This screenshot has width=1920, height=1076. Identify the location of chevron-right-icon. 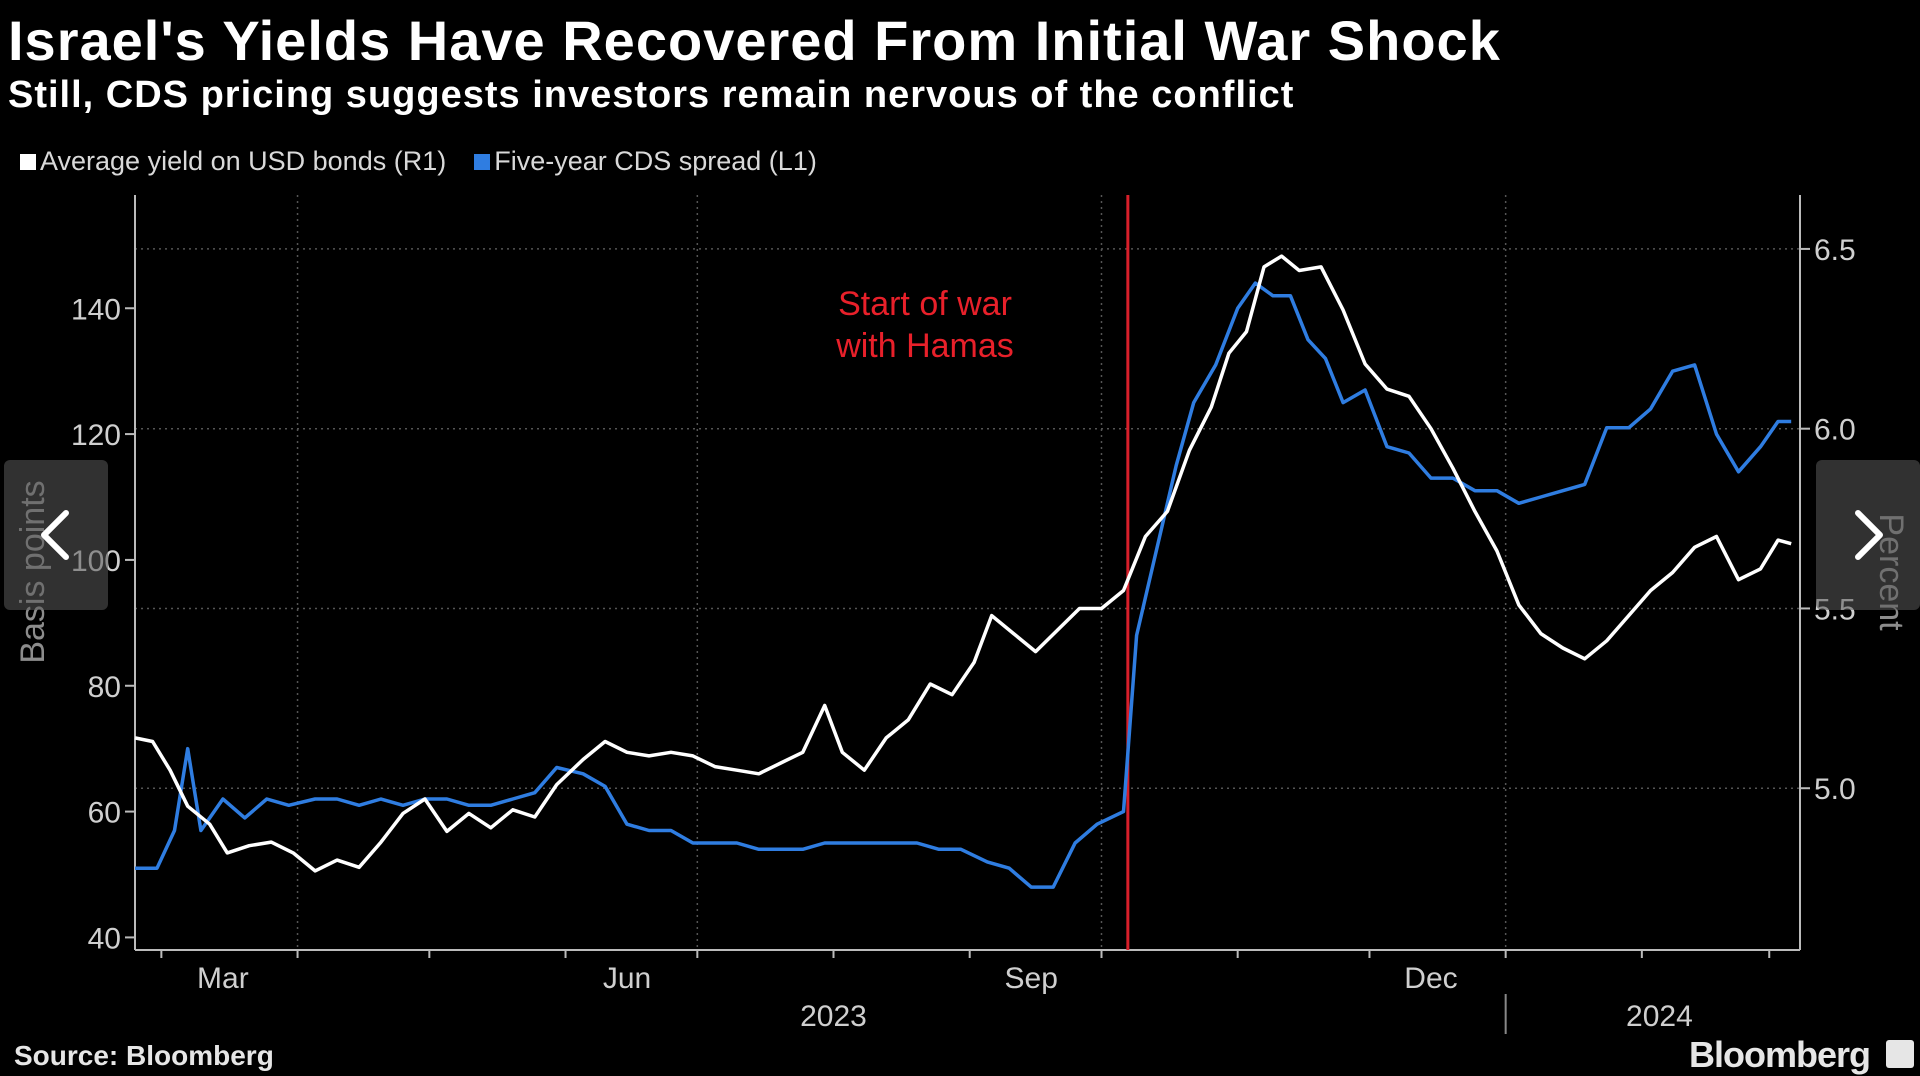
(1869, 535).